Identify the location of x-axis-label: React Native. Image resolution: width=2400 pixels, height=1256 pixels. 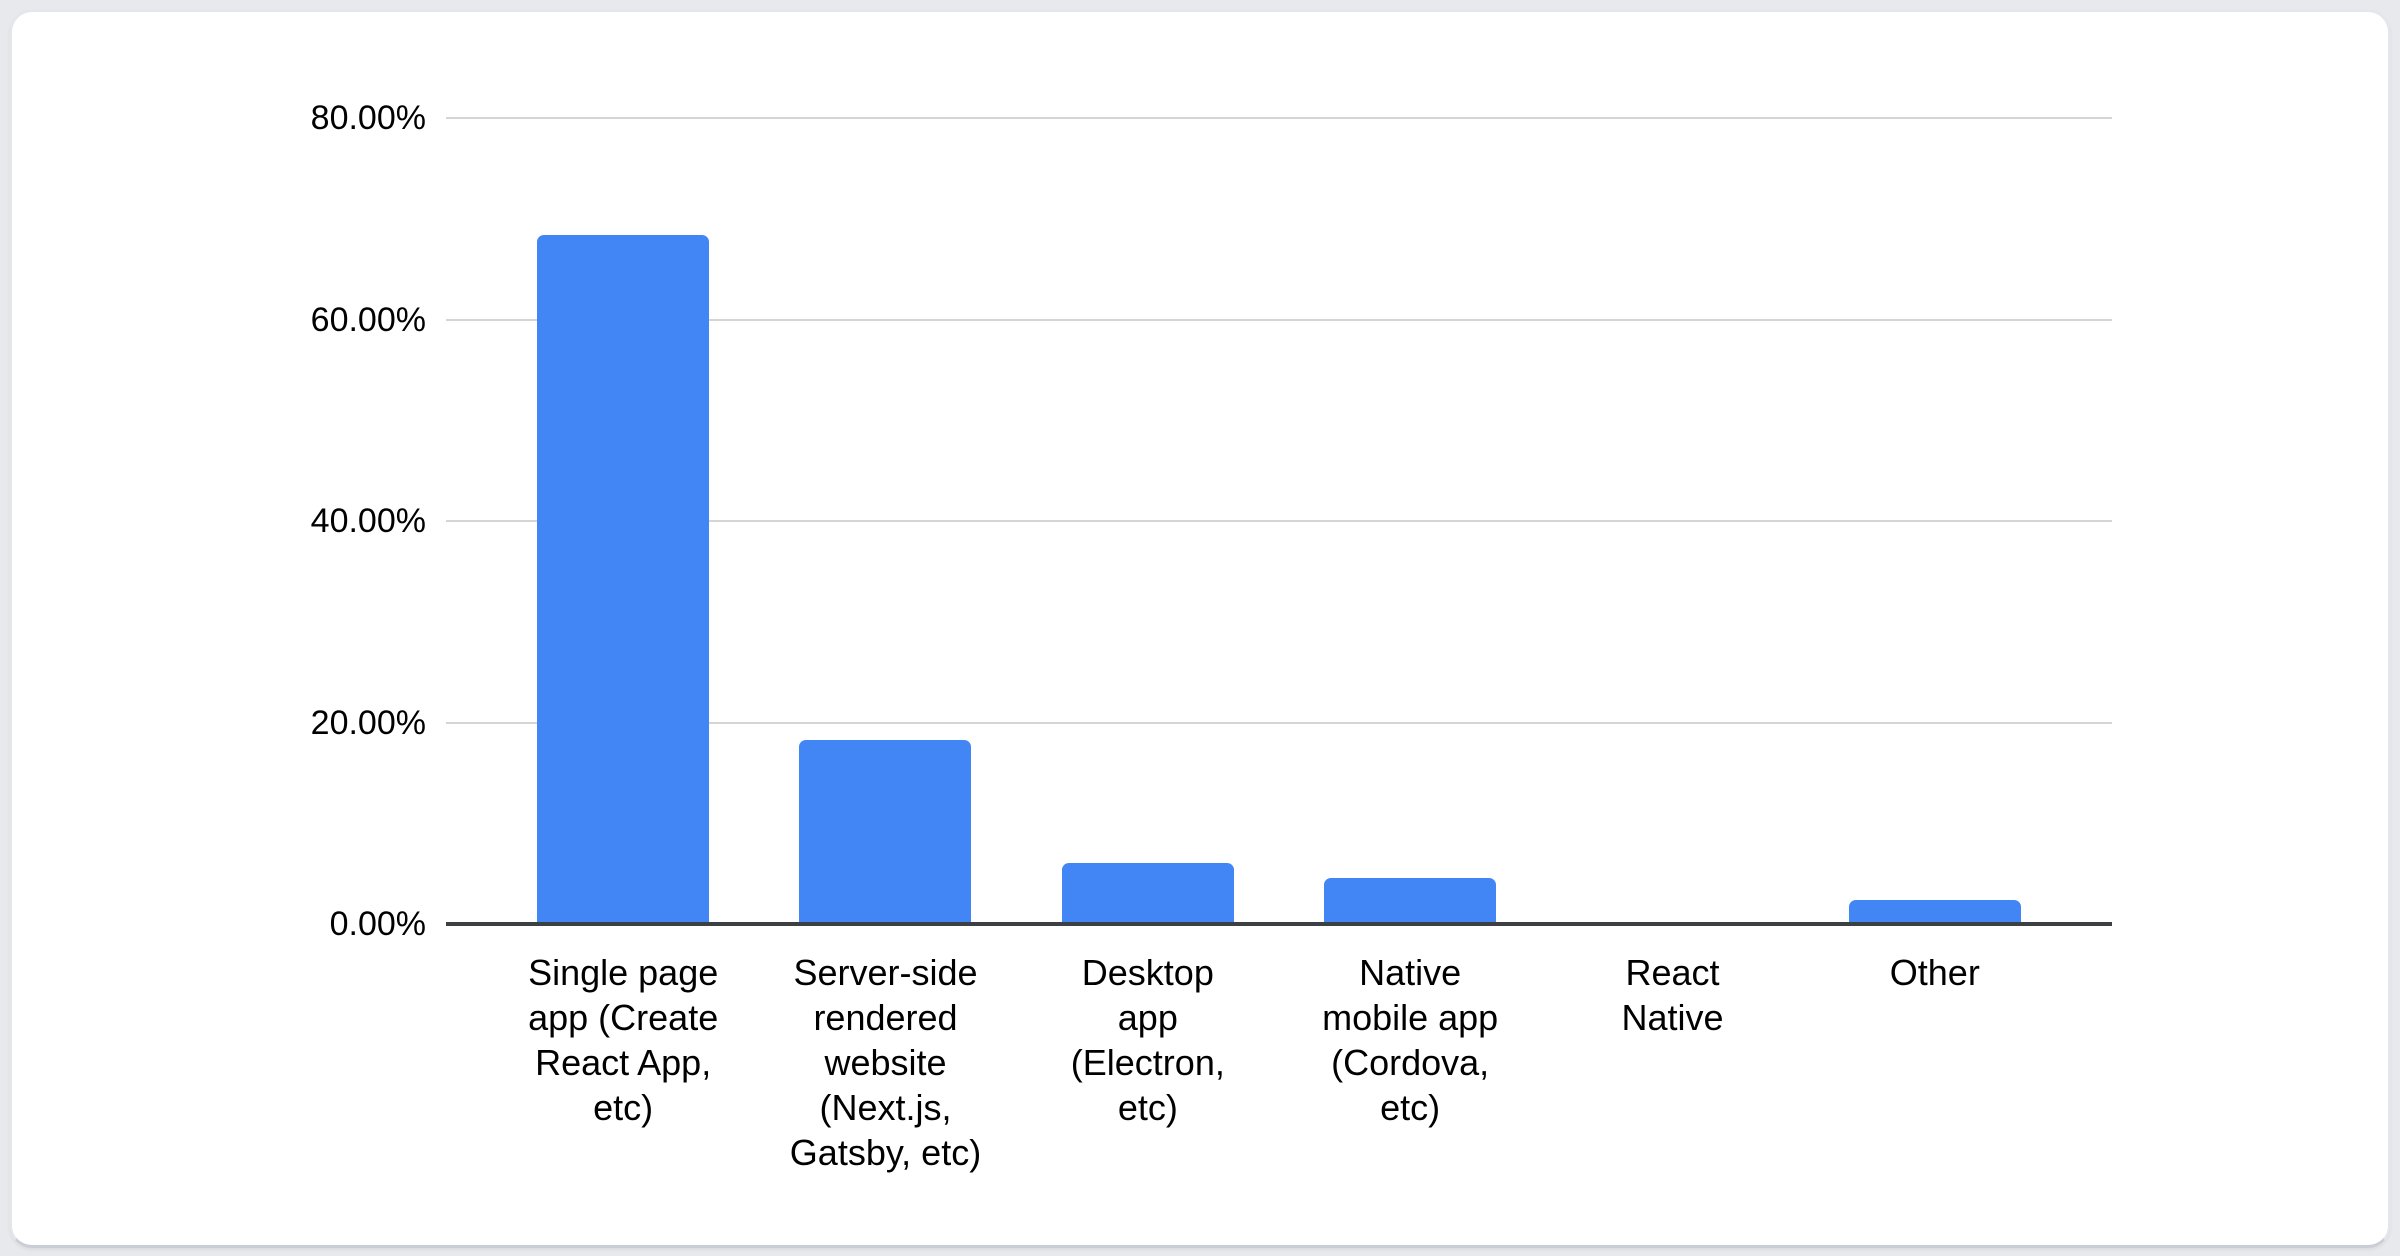
(1672, 995).